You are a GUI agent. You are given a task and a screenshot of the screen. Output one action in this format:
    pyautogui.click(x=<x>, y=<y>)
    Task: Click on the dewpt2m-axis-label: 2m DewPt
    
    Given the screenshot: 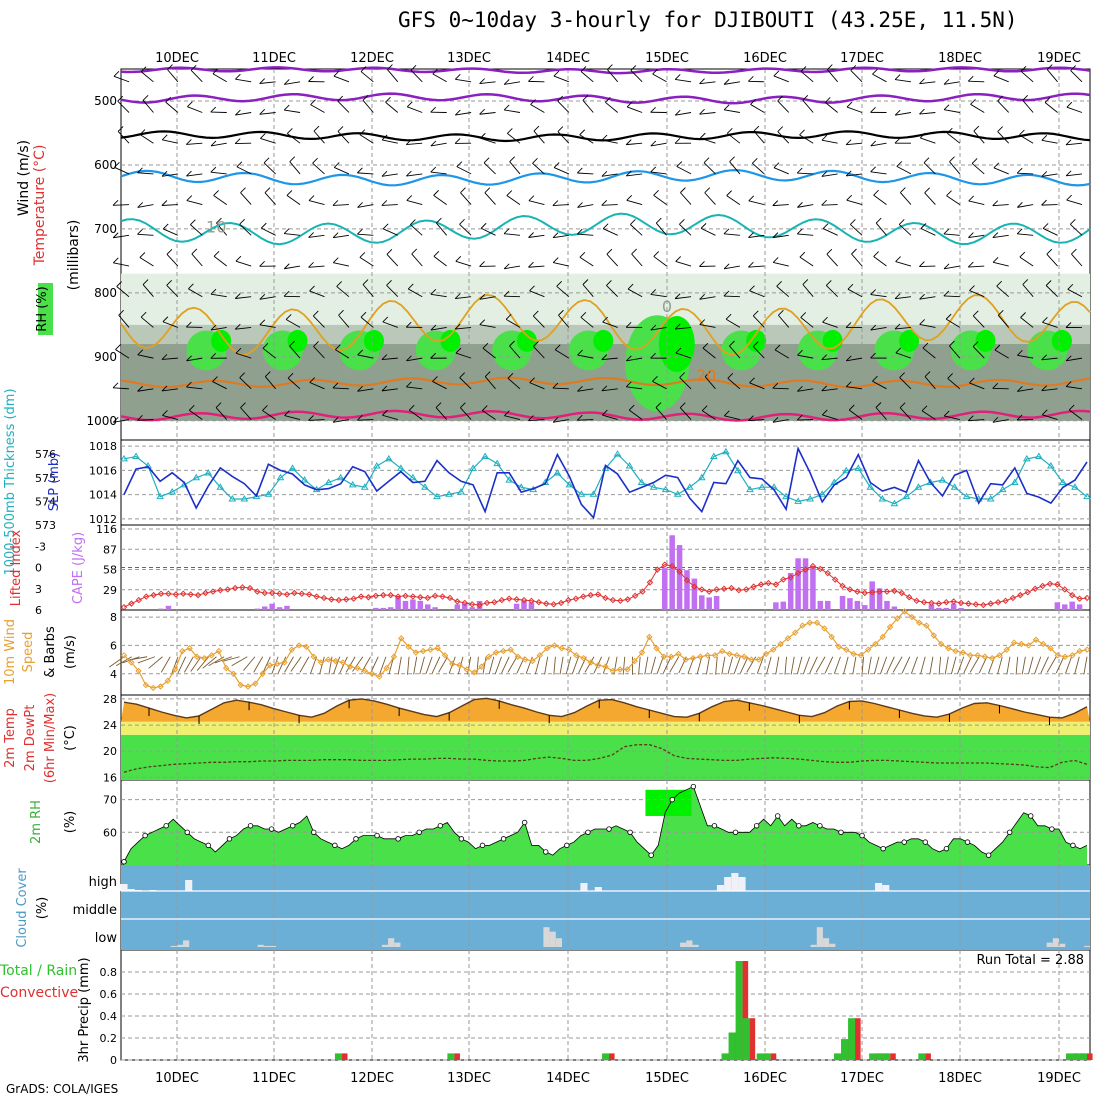 What is the action you would take?
    pyautogui.click(x=30, y=738)
    